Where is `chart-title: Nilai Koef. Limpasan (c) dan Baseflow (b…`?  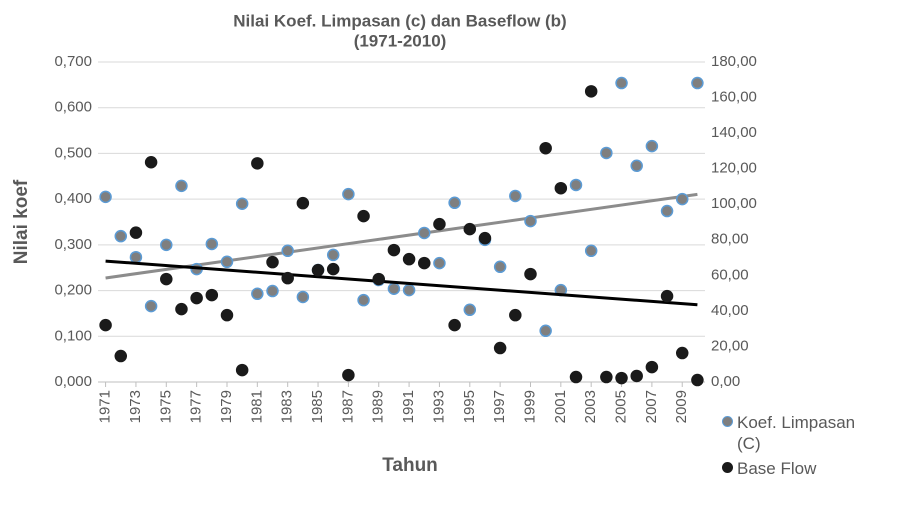 chart-title: Nilai Koef. Limpasan (c) dan Baseflow (b… is located at coordinates (399, 20).